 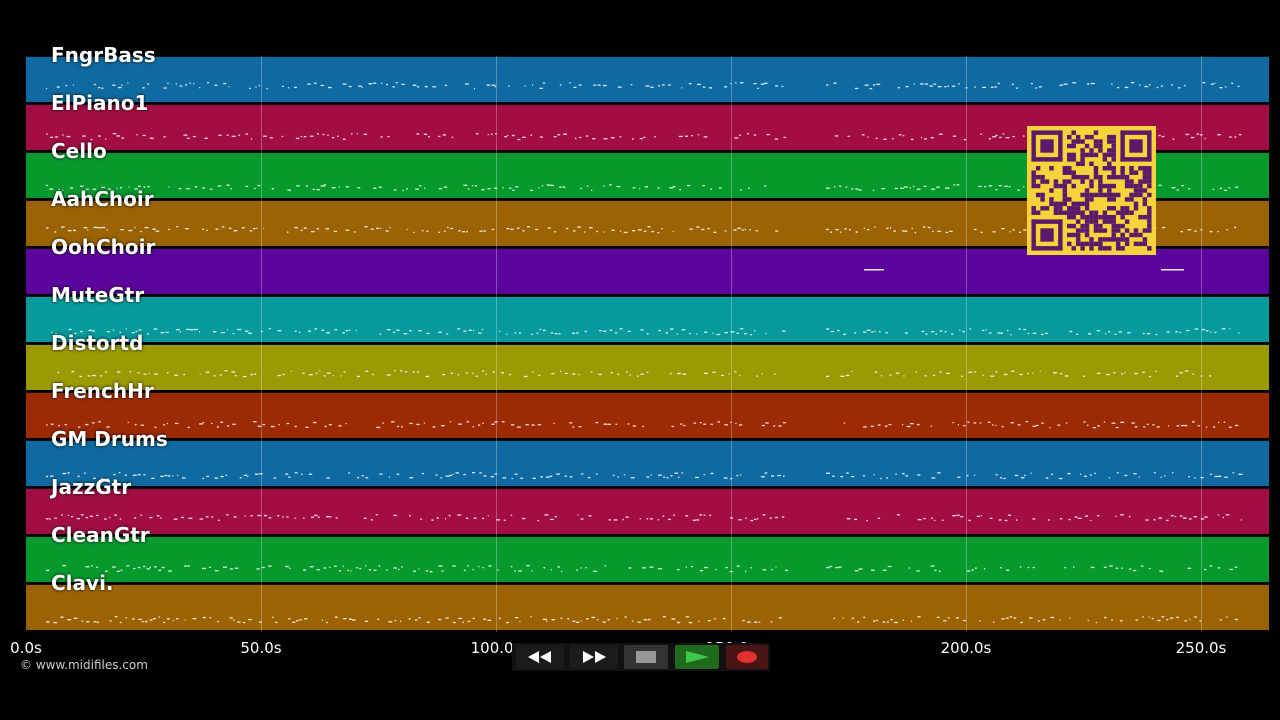 What do you see at coordinates (646, 657) in the screenshot?
I see `stop-button` at bounding box center [646, 657].